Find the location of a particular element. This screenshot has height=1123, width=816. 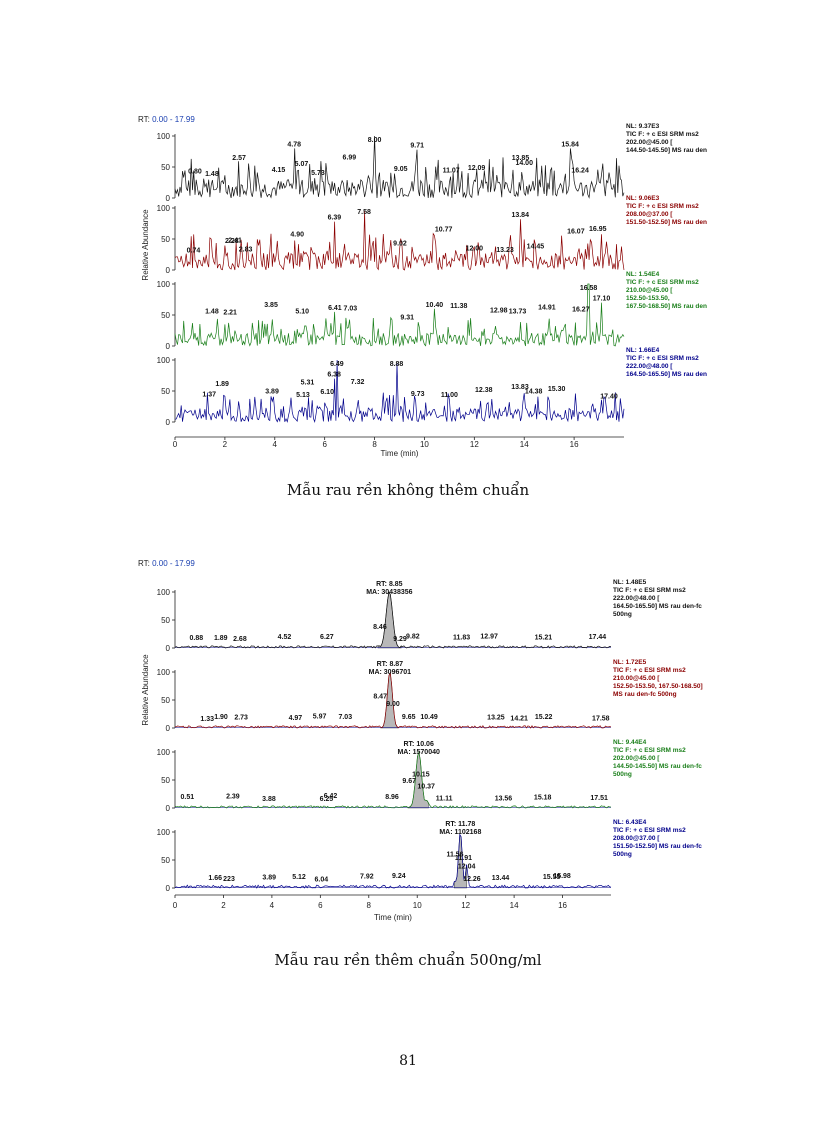

scan-info-line: 151.50-152.50] MS rau den is located at coordinates (666, 222).